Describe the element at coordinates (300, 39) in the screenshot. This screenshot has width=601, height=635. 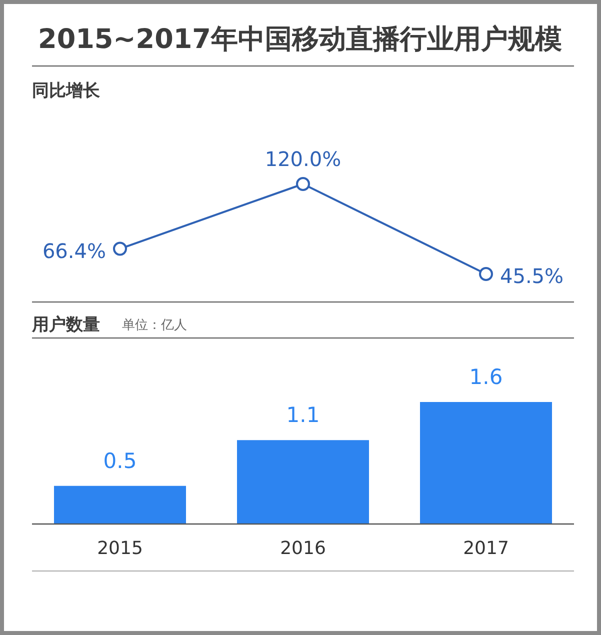
I see `chart-title: 2015~2017年中国移动直播行业用户规模` at that location.